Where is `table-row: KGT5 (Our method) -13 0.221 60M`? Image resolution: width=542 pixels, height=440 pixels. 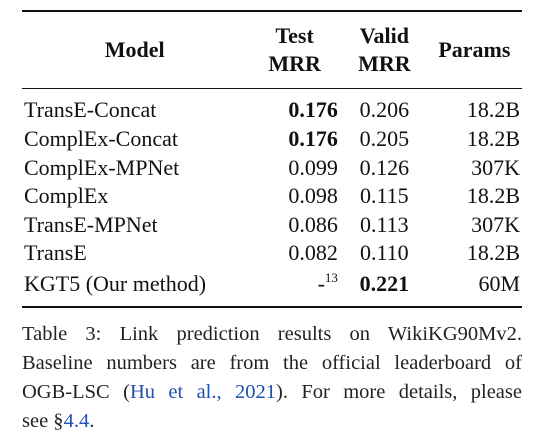
table-row: KGT5 (Our method) -13 0.221 60M is located at coordinates (272, 287).